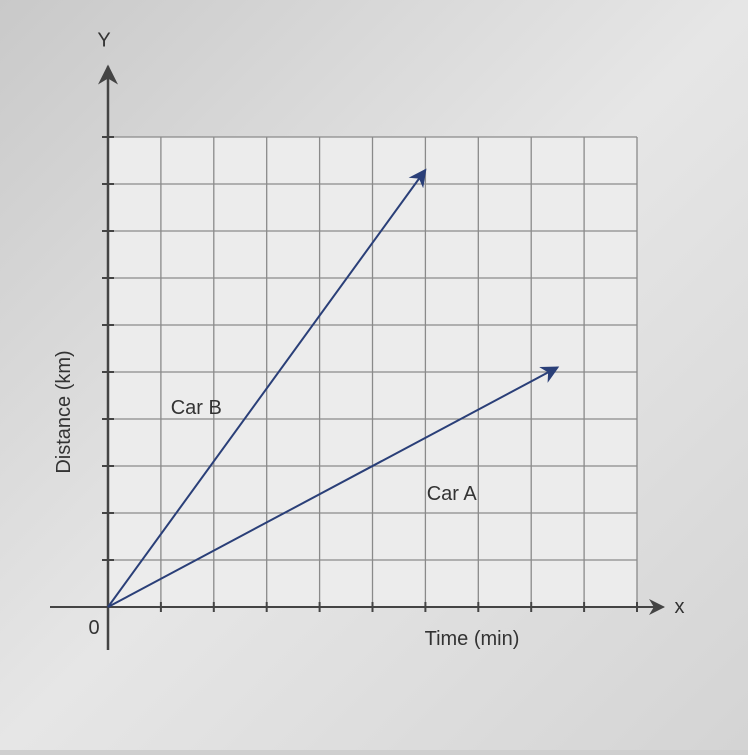 This screenshot has height=755, width=748. Describe the element at coordinates (103, 41) in the screenshot. I see `y-axis-letter: Y` at that location.